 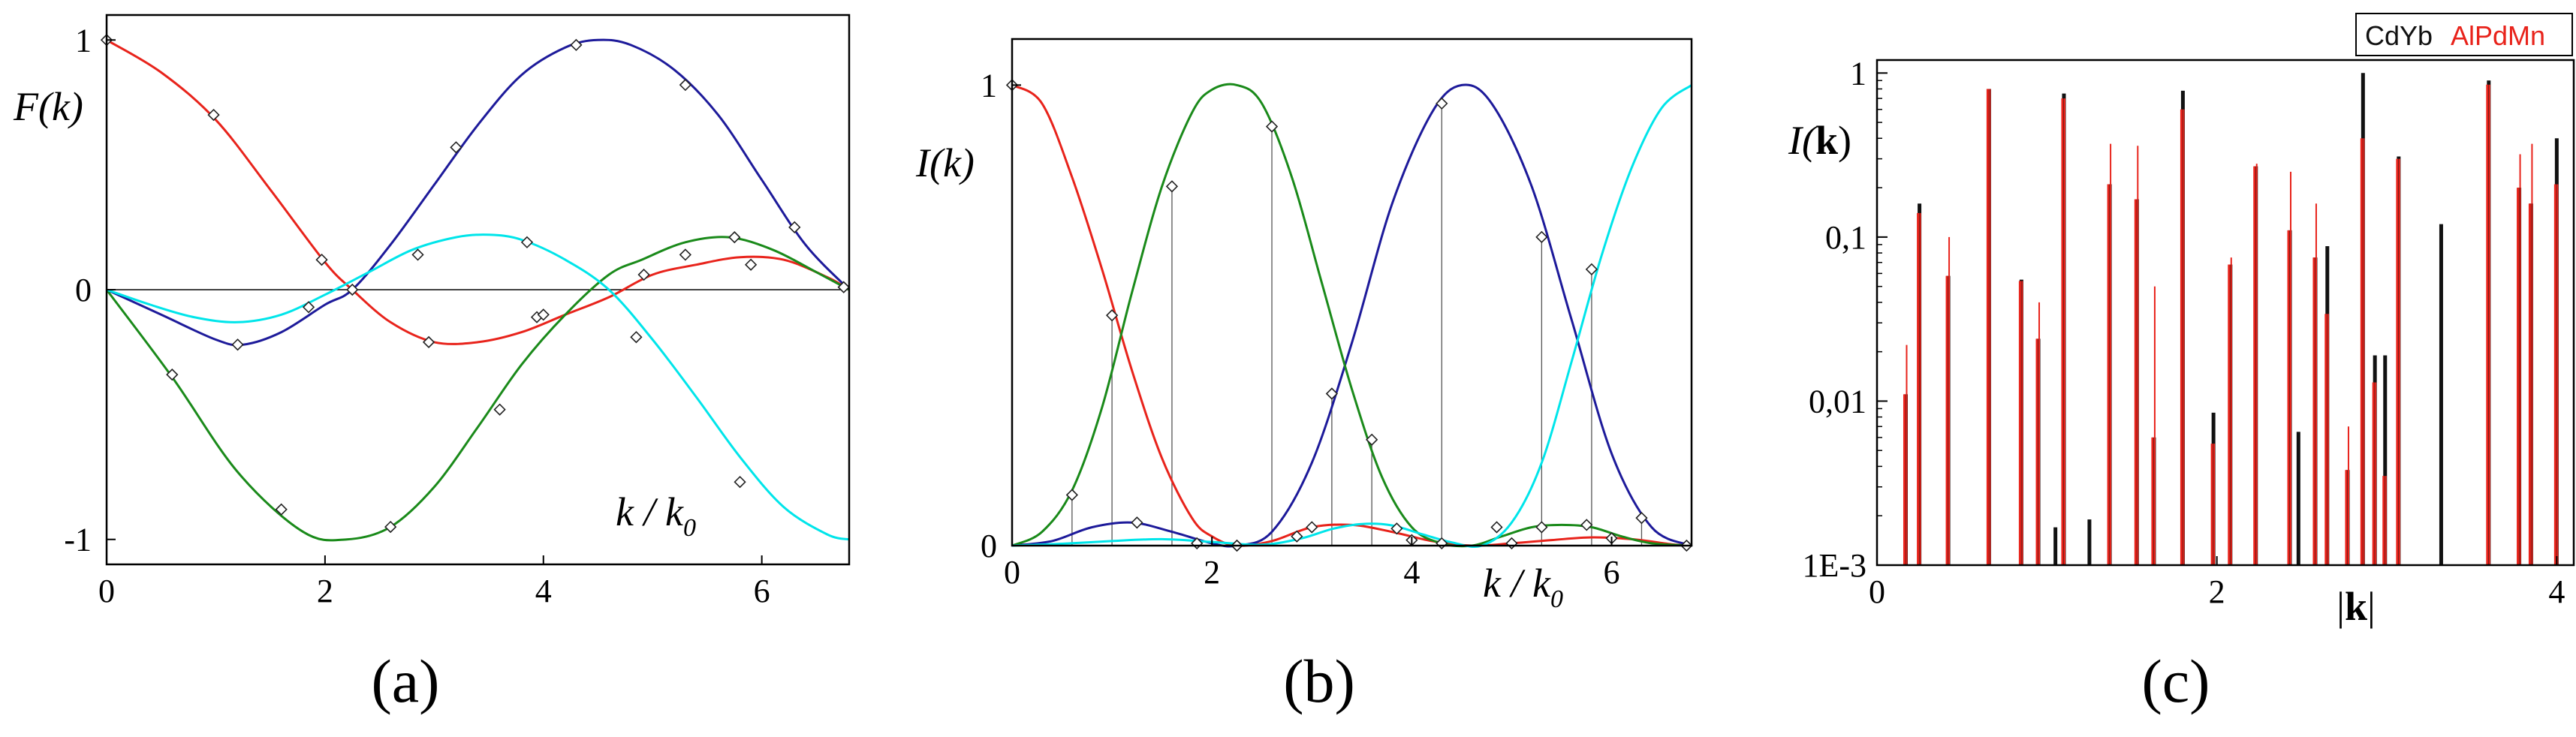 What do you see at coordinates (1845, 237) in the screenshot?
I see `y-tick-label: 0,1` at bounding box center [1845, 237].